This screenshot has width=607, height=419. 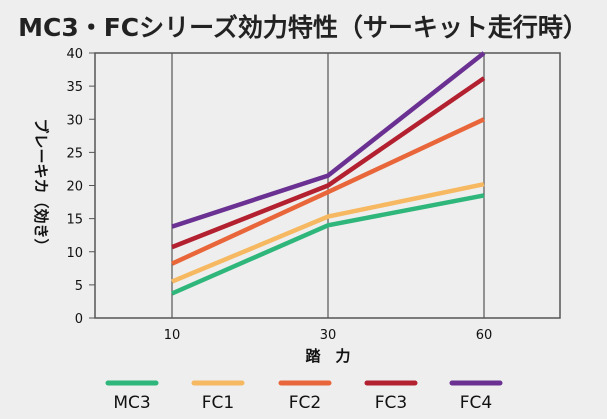 I want to click on chart-title: MC3・FCシリーズ効力特性（サーキット走行時）, so click(x=303, y=27).